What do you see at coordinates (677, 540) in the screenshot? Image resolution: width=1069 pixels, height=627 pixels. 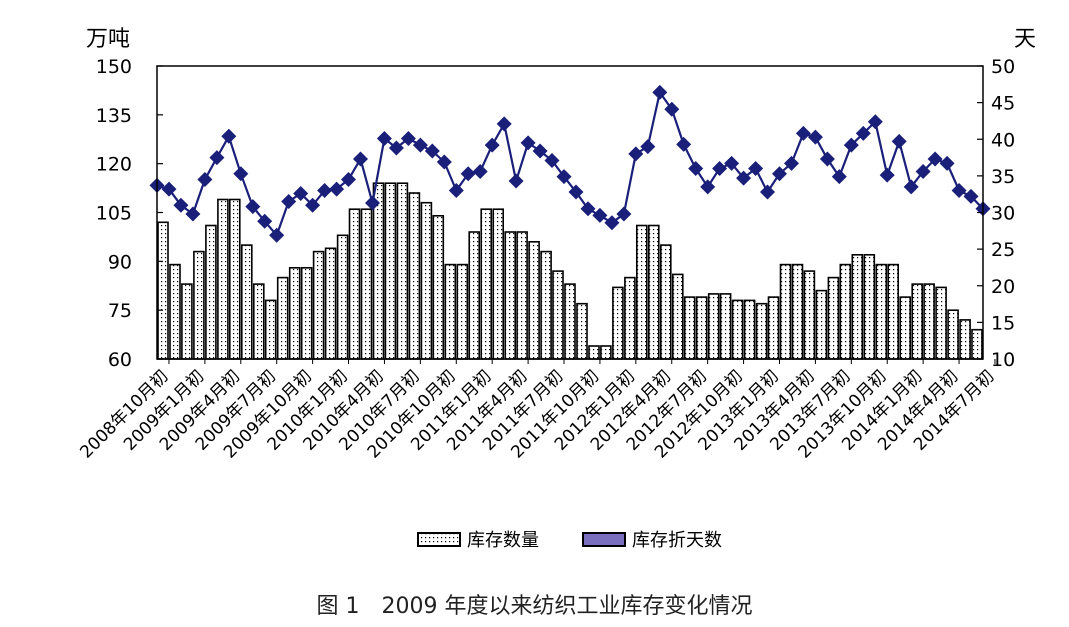 I see `legend-label-line: 库存折天数` at bounding box center [677, 540].